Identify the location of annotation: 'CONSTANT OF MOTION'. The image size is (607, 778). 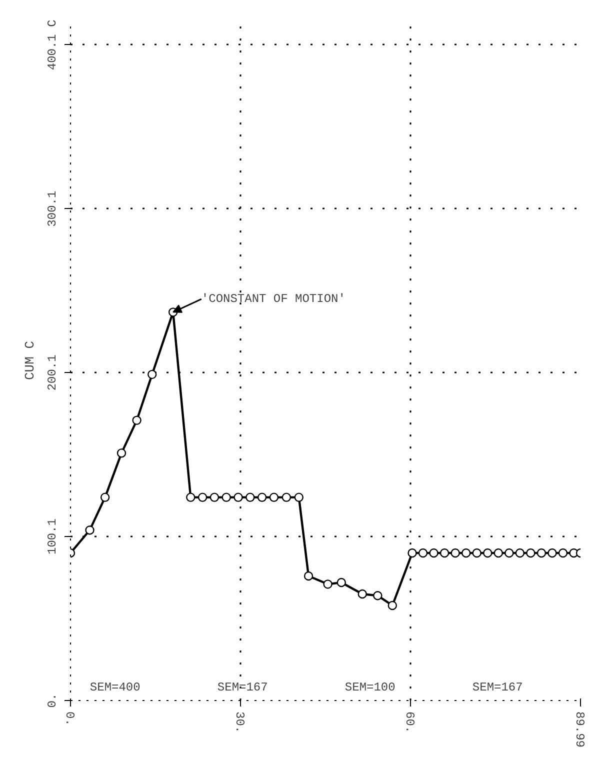
(273, 299).